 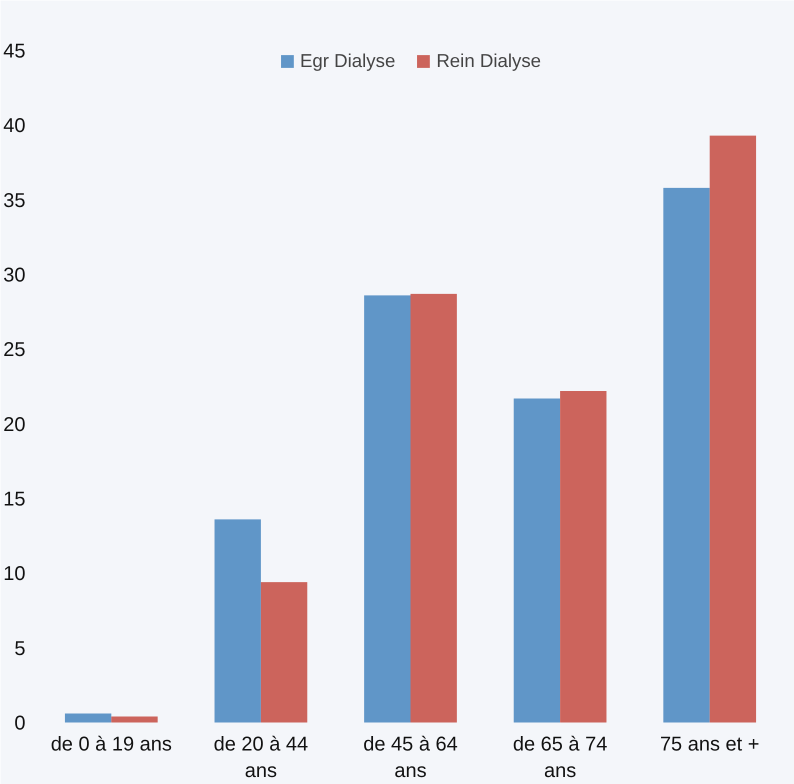 What do you see at coordinates (410, 758) in the screenshot?
I see `x-tick-label: de 45 à 64 ans` at bounding box center [410, 758].